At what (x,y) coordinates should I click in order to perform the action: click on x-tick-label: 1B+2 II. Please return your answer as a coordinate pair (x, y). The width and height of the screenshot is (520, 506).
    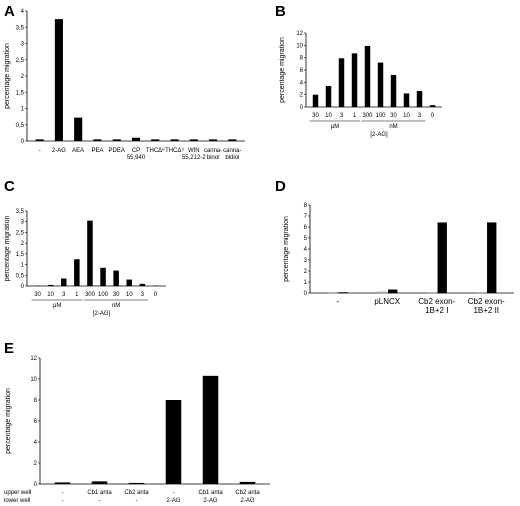
    Looking at the image, I should click on (486, 310).